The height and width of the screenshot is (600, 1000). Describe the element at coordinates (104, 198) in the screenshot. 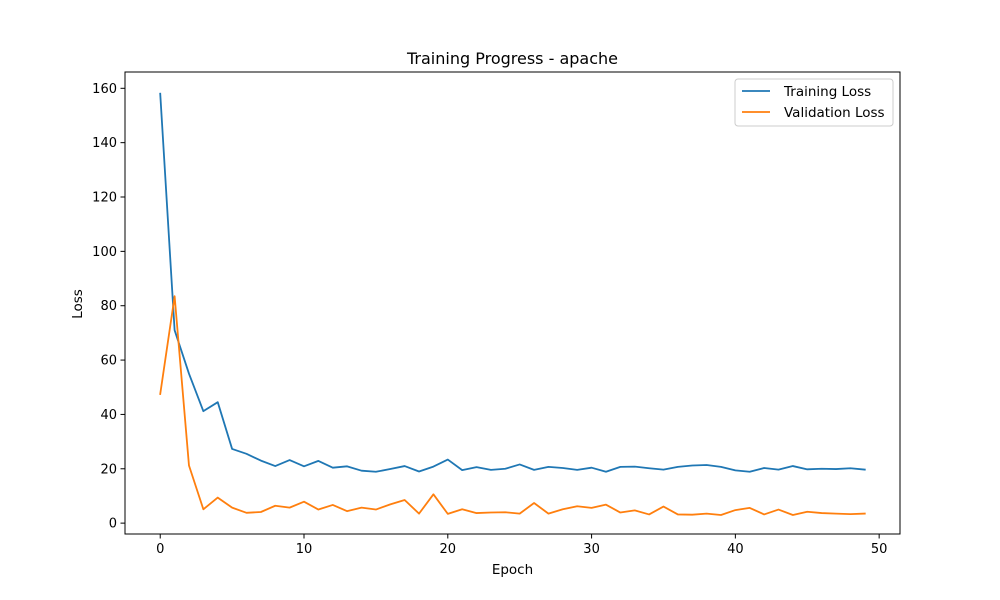

I see `y-tick-label: 120` at that location.